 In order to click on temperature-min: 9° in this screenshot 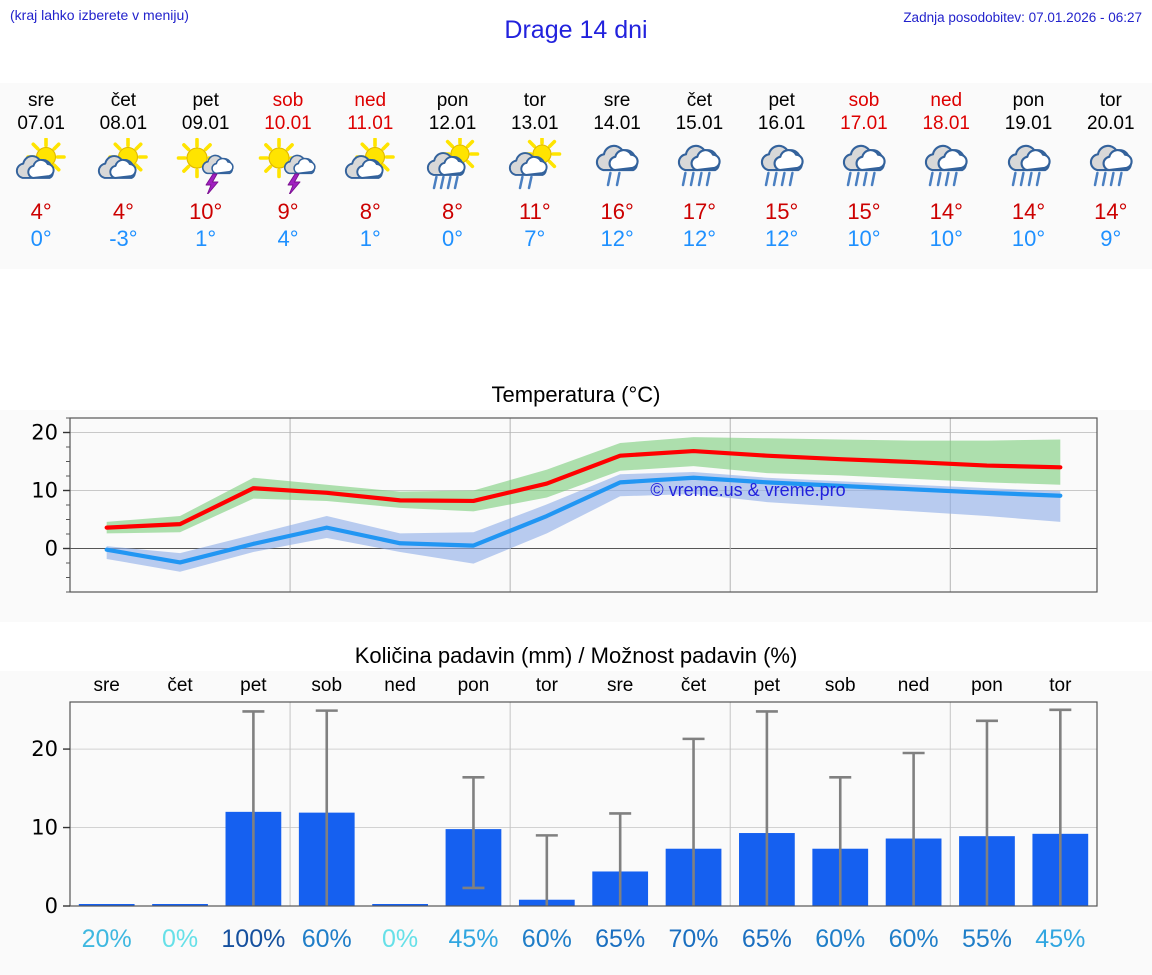, I will do `click(1111, 238)`.